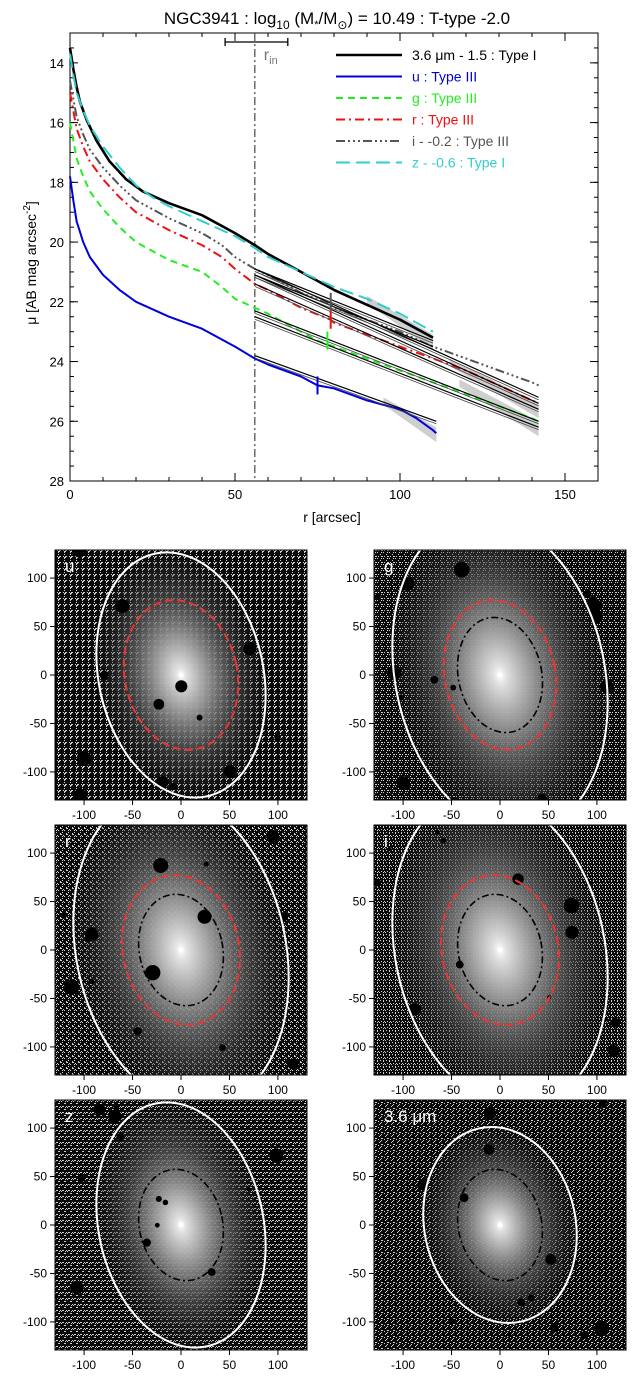  I want to click on panel-3.6um: 3.6 μm -100 -50 0 50 100 100 50 0 -50 -100, so click(484, 1235).